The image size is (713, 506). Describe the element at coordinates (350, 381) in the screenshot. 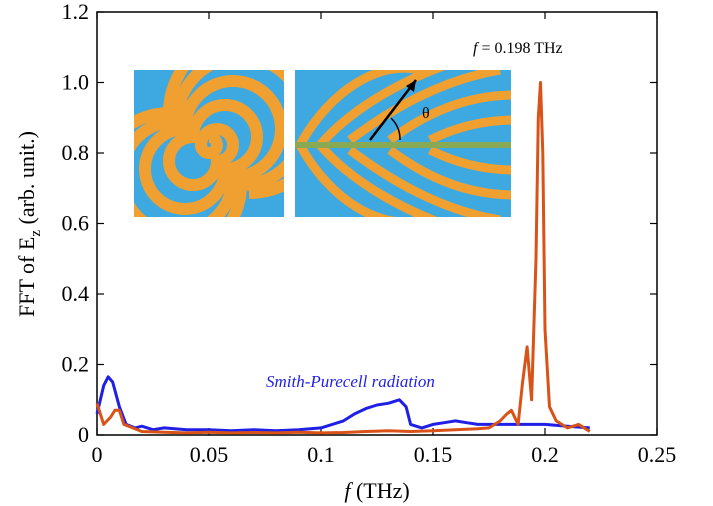

I see `smith-annotation: Smith-Purecell radiation` at that location.